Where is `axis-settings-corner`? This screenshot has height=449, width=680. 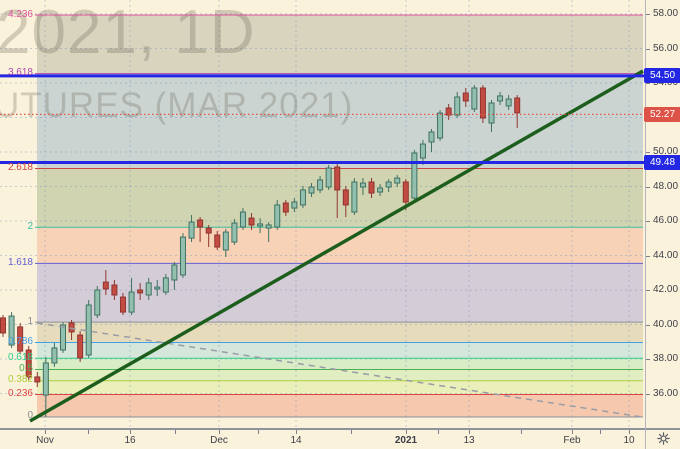
axis-settings-corner is located at coordinates (662, 438).